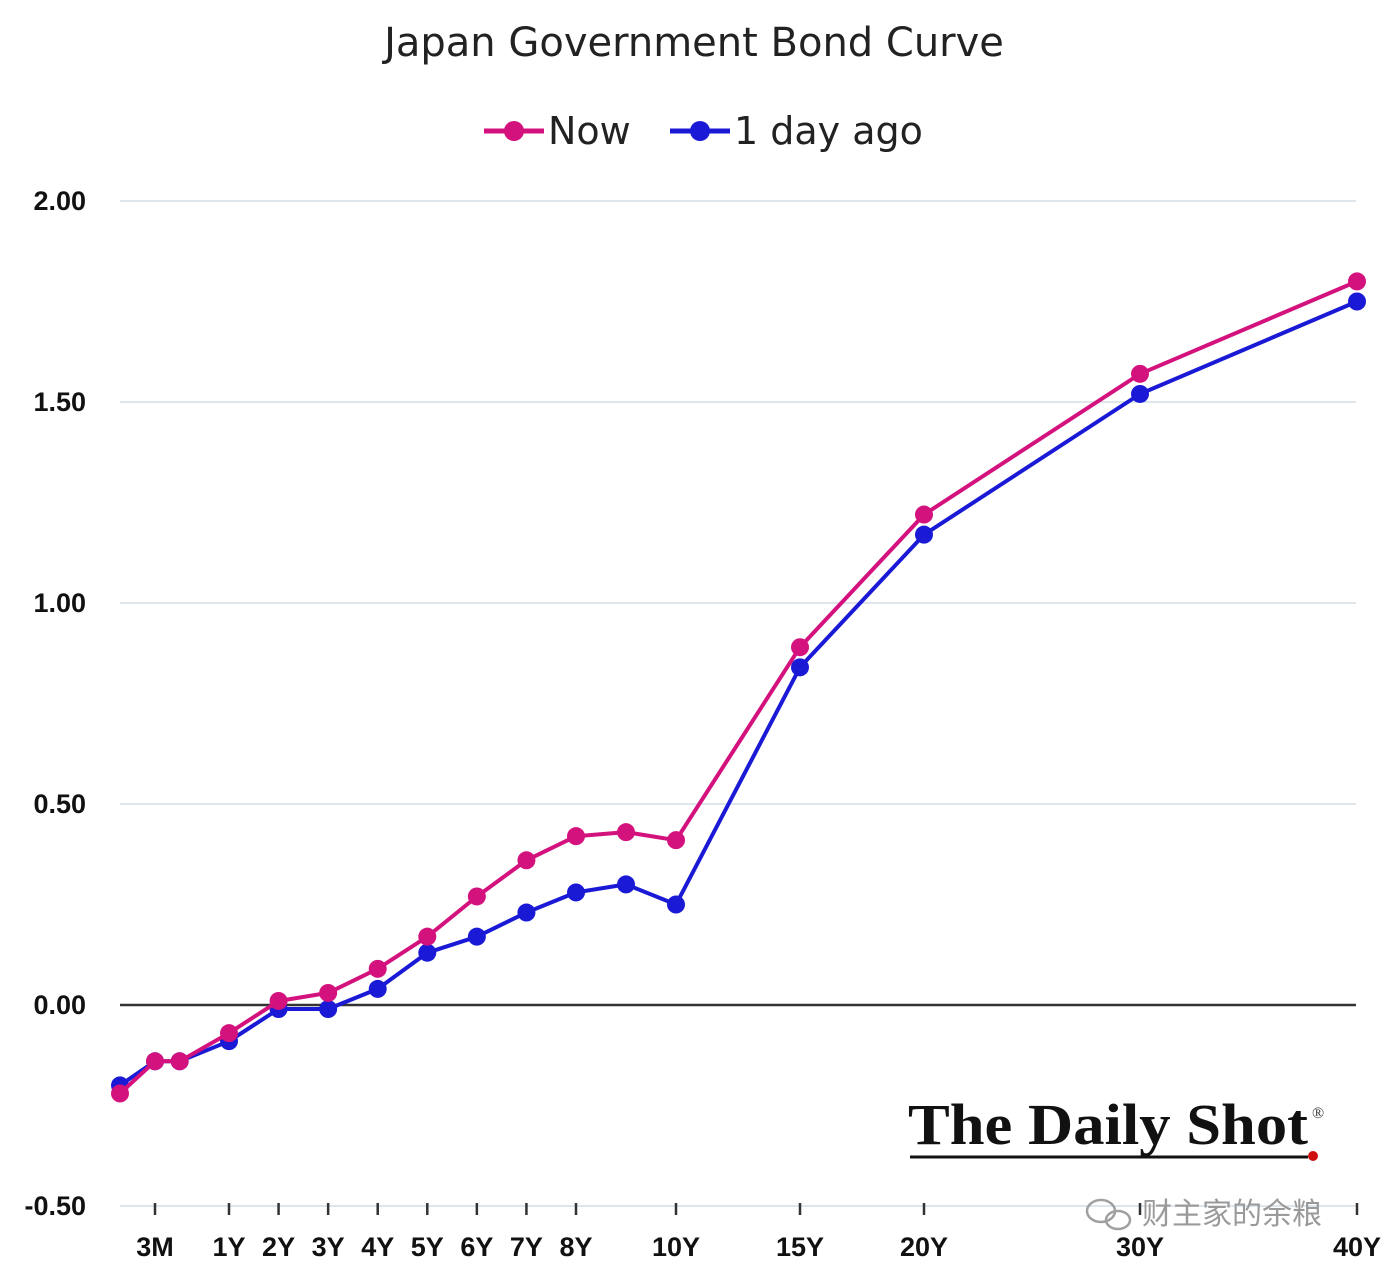 The width and height of the screenshot is (1394, 1276). What do you see at coordinates (1108, 1214) in the screenshot?
I see `wechat-icon` at bounding box center [1108, 1214].